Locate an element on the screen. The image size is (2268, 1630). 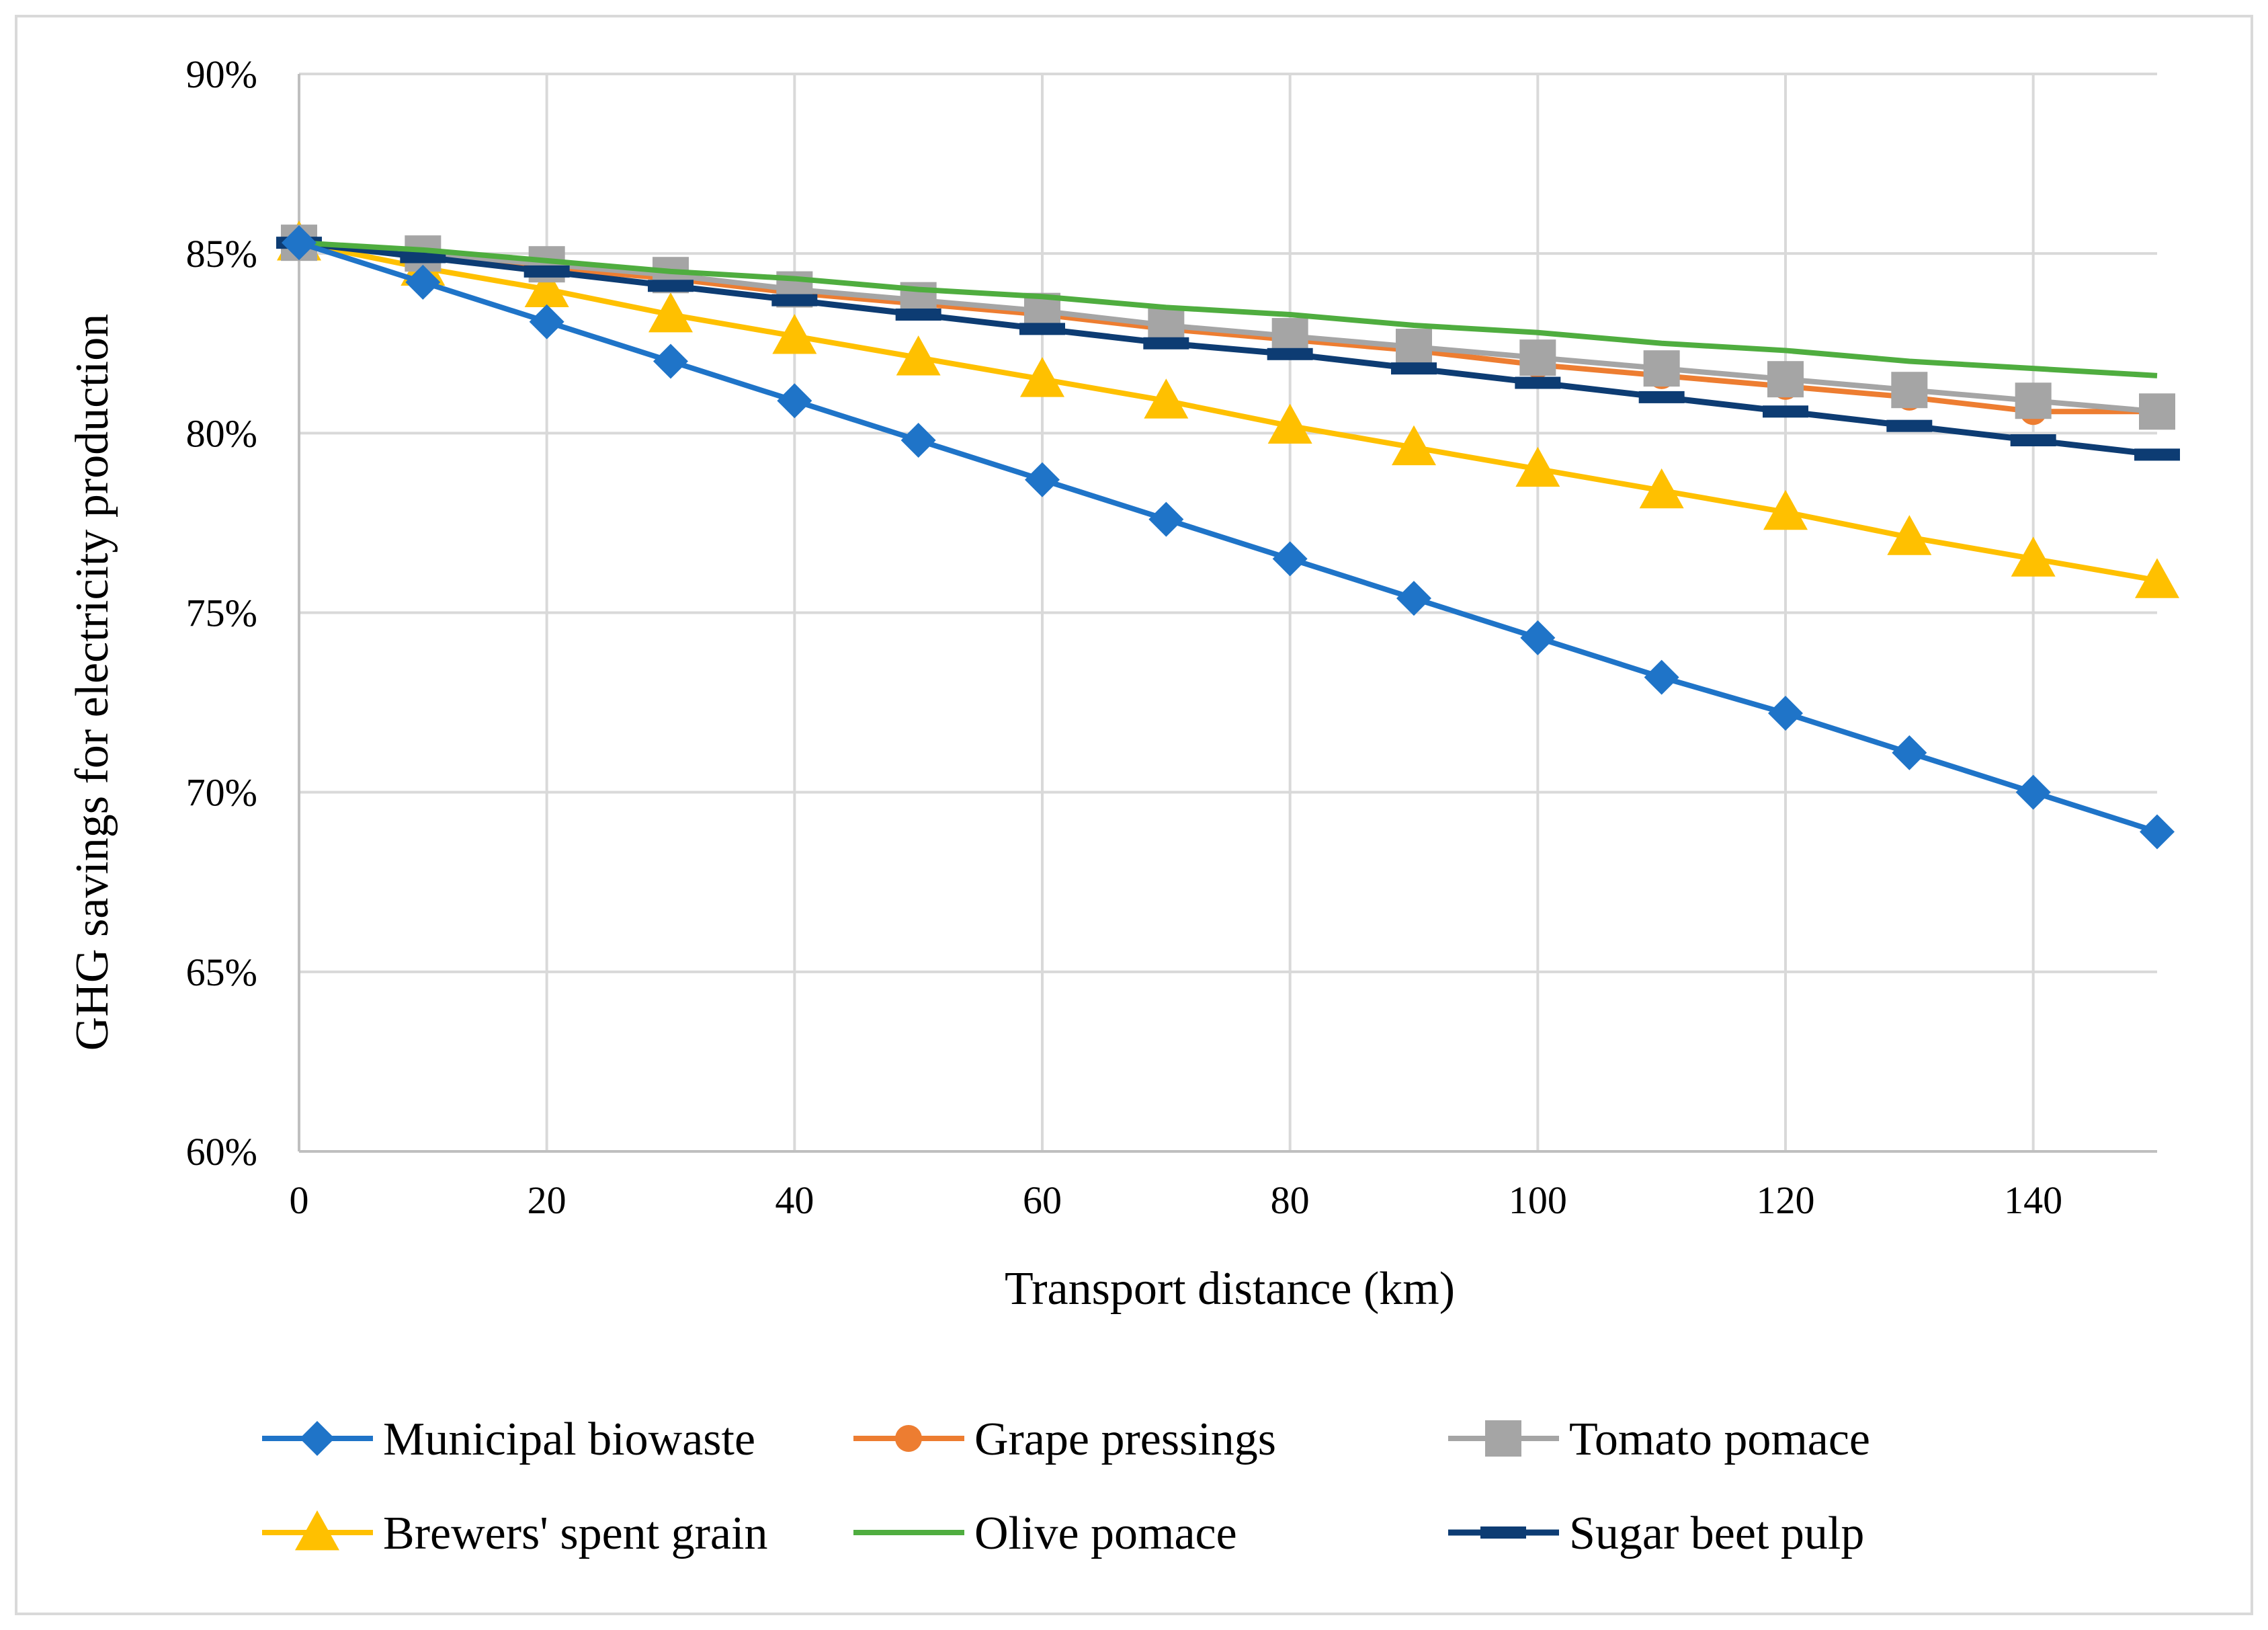
legend-label: Sugar beet pulp is located at coordinates (1716, 1534).